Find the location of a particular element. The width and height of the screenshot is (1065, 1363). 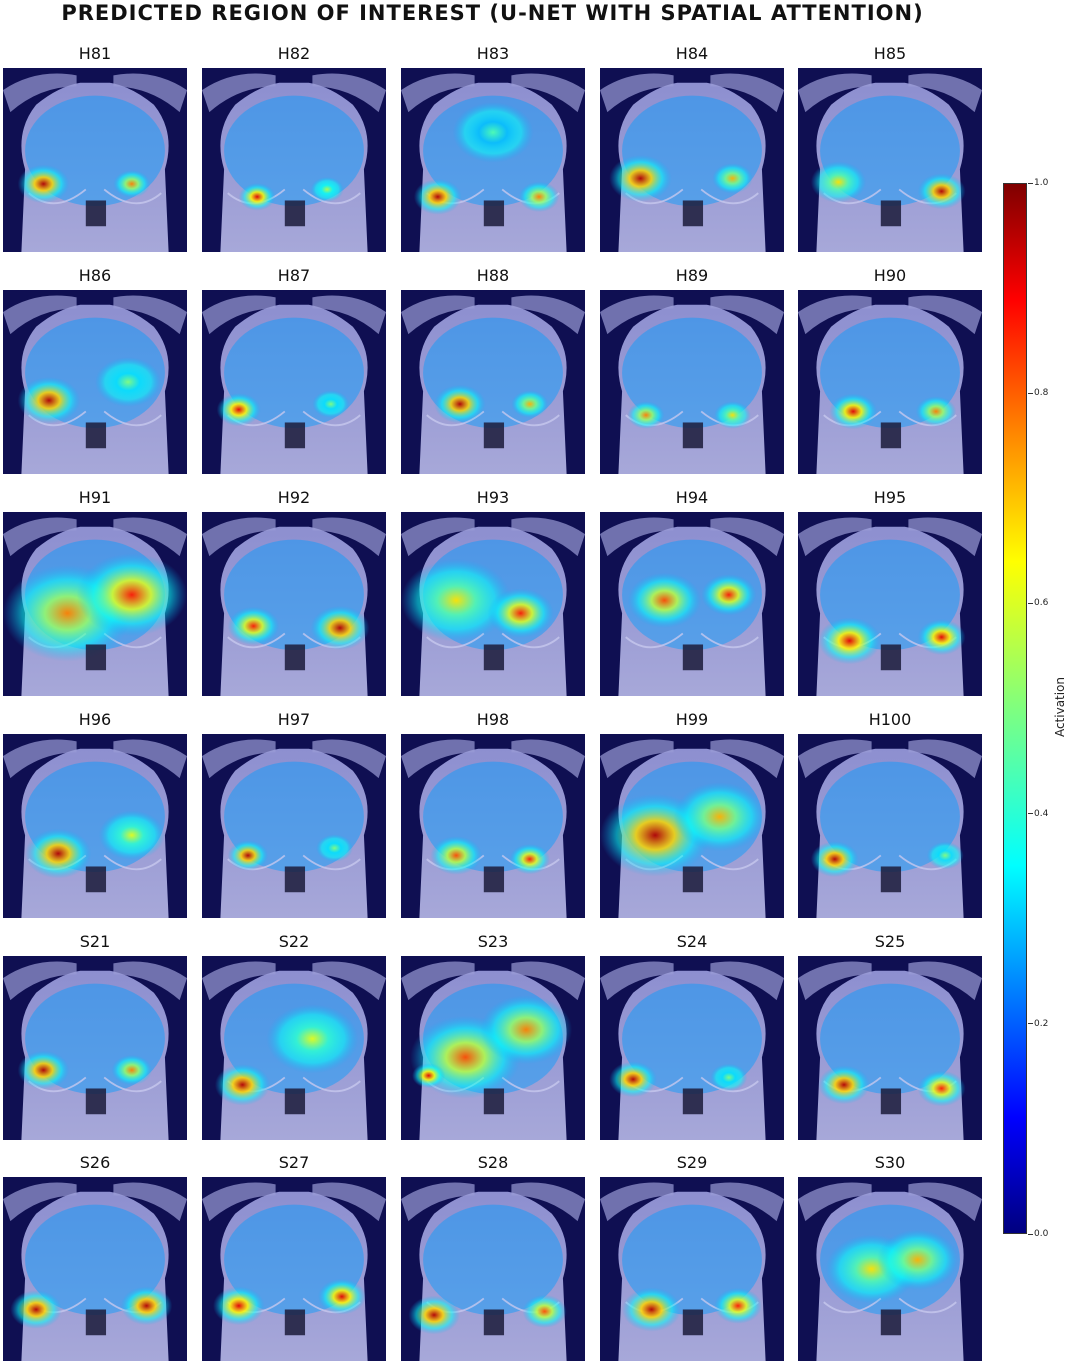

colorbar-tick-label: 0.0 is located at coordinates (1041, 1234).